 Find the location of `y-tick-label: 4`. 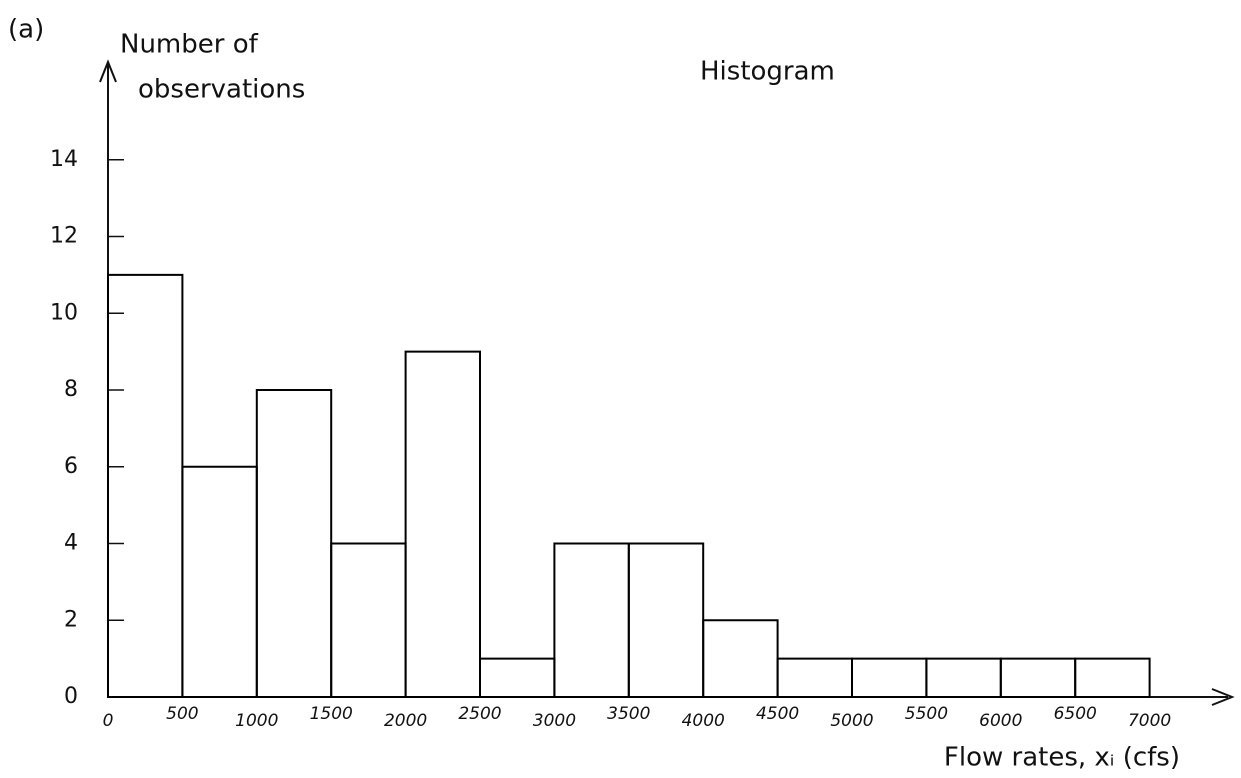

y-tick-label: 4 is located at coordinates (71, 543).